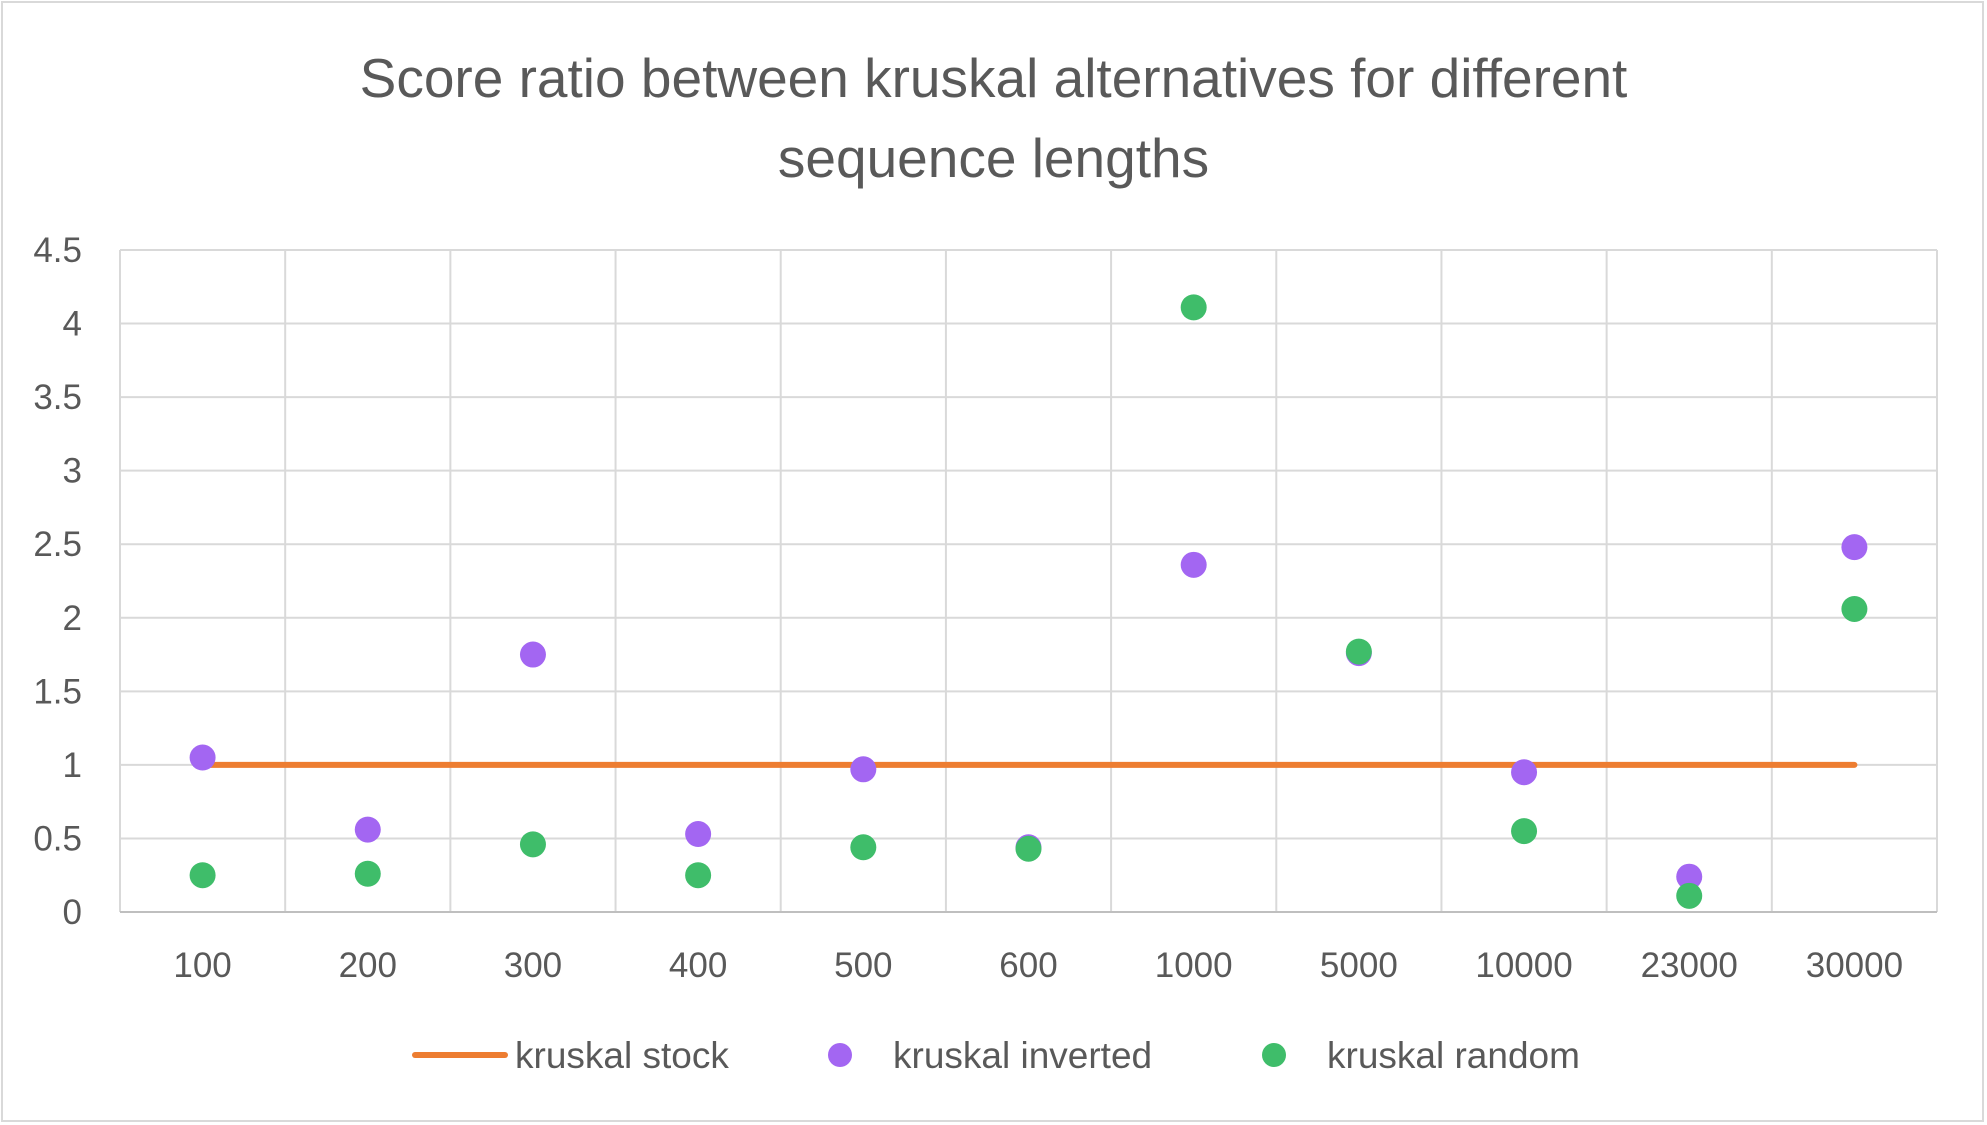  Describe the element at coordinates (1453, 1055) in the screenshot. I see `legend-label: kruskal random` at that location.